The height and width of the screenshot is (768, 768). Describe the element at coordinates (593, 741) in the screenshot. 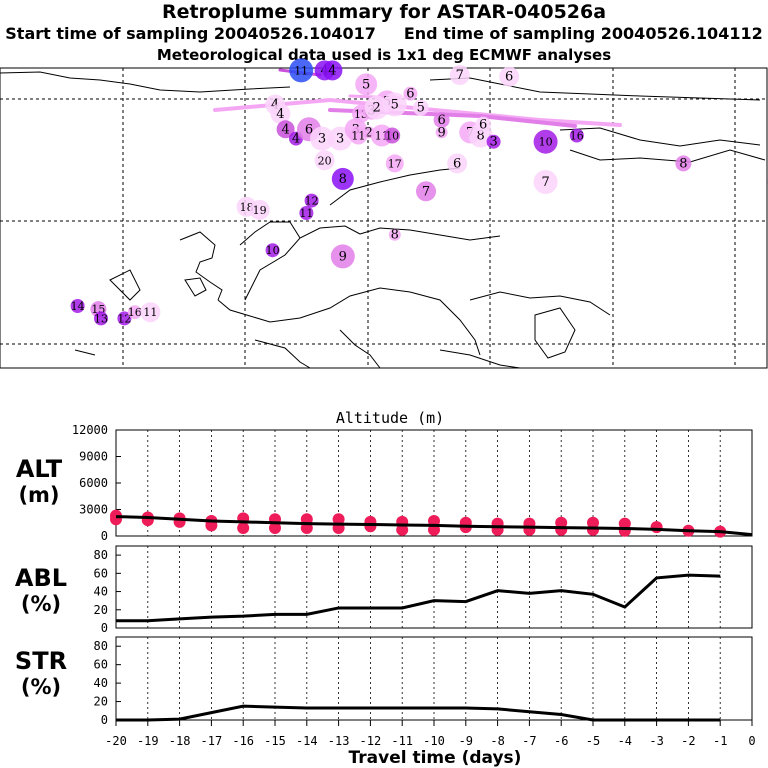

I see `x-tick-label: -5` at that location.